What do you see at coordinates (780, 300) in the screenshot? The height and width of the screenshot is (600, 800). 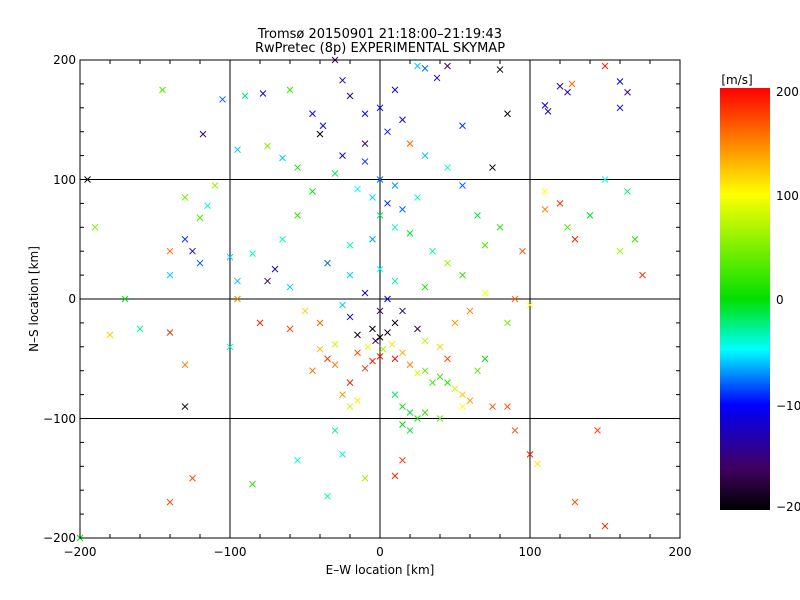 I see `colorbar-tick-label: 0` at bounding box center [780, 300].